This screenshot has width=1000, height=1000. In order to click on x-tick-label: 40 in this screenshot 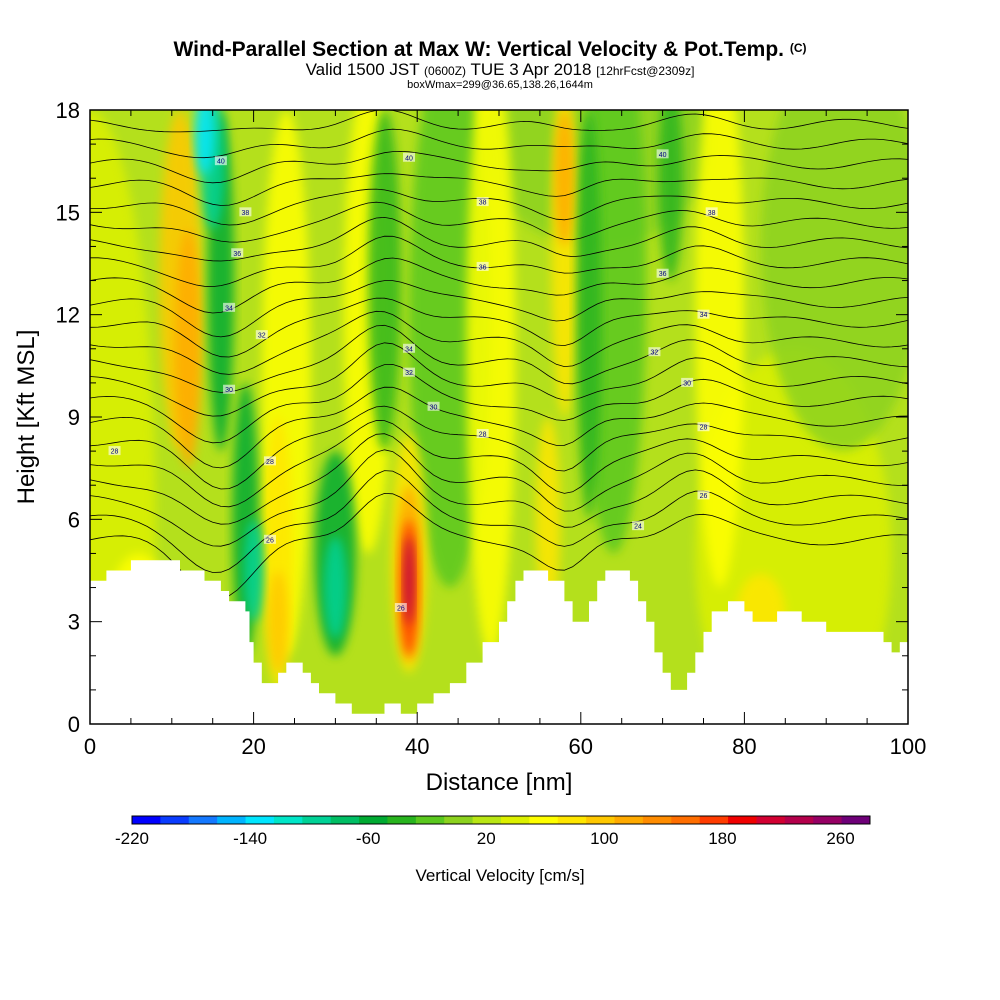, I will do `click(417, 746)`.